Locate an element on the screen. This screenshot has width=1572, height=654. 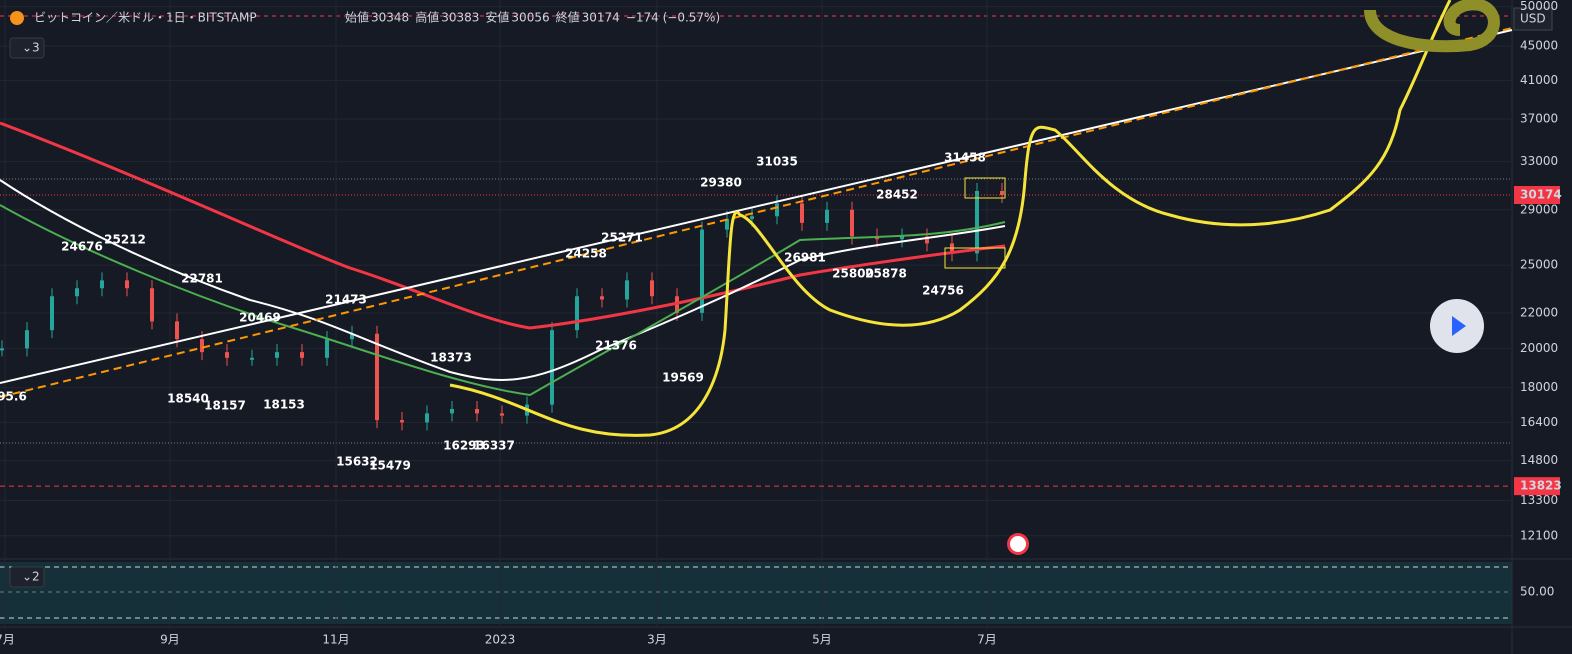
annotation: 95.6 is located at coordinates (13, 397).